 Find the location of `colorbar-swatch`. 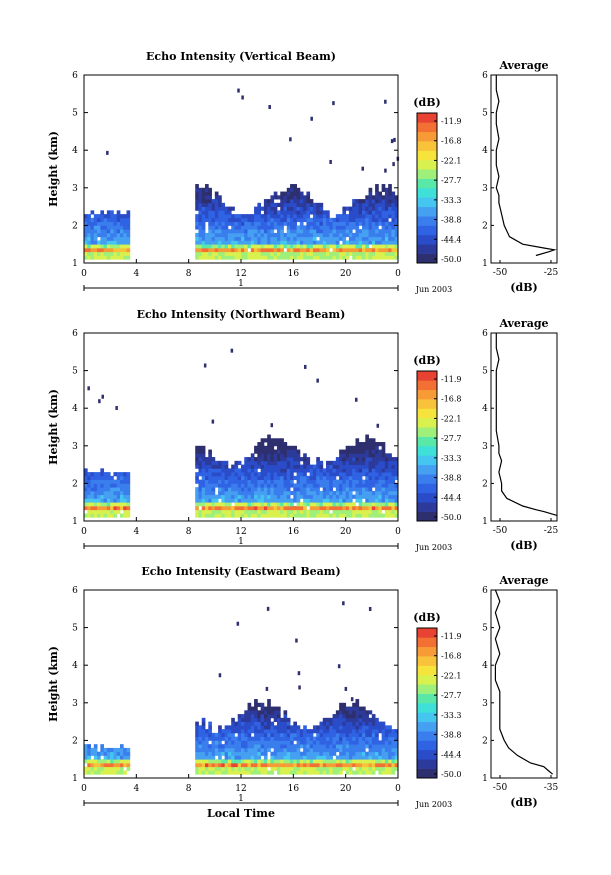

colorbar-swatch is located at coordinates (427, 432).